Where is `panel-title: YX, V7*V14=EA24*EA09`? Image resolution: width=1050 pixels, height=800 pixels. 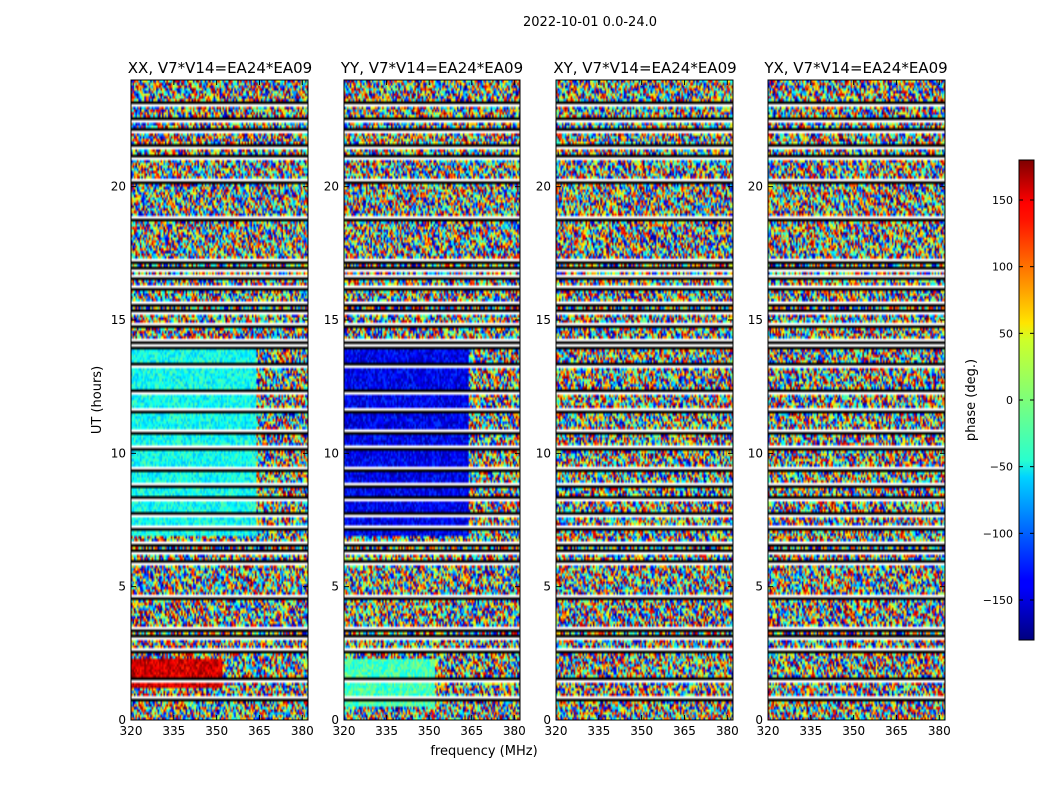
panel-title: YX, V7*V14=EA24*EA09 is located at coordinates (855, 68).